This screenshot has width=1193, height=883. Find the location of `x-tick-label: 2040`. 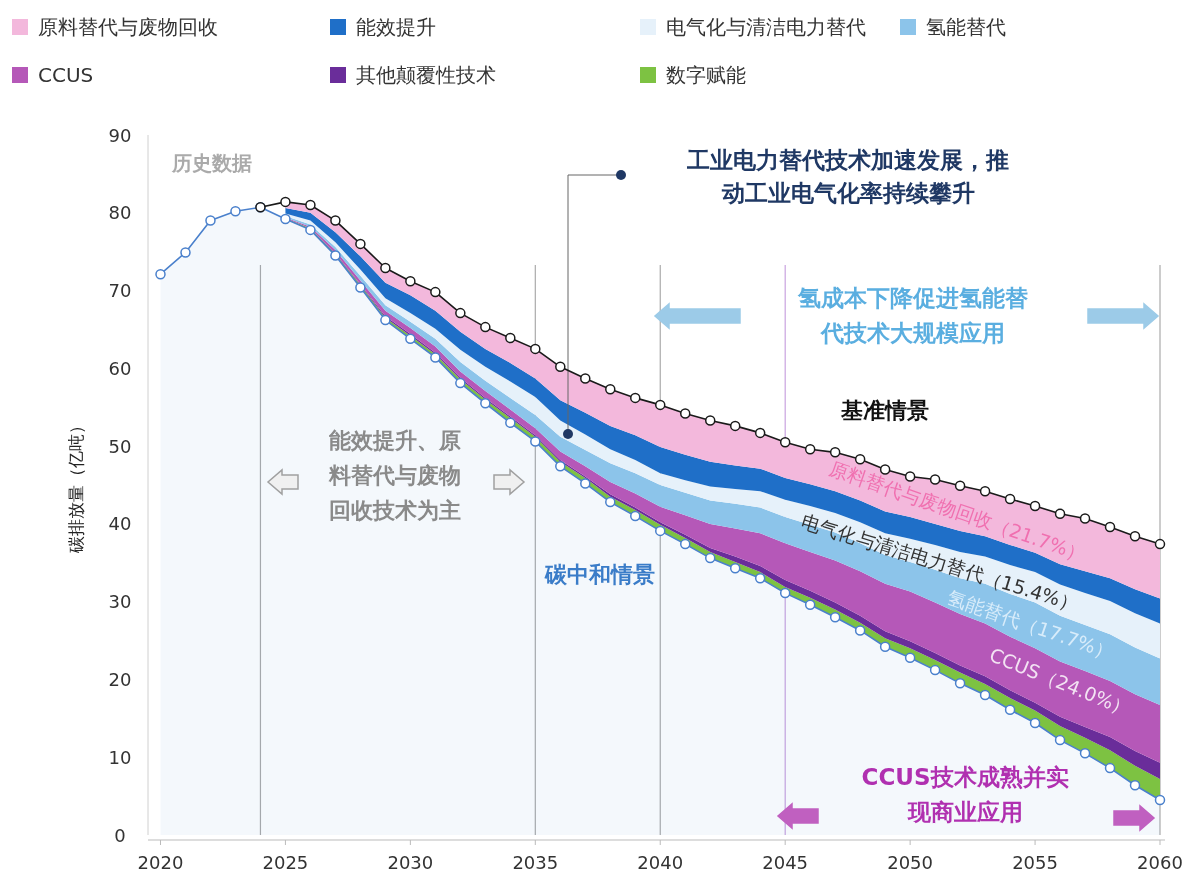

x-tick-label: 2040 is located at coordinates (660, 862).